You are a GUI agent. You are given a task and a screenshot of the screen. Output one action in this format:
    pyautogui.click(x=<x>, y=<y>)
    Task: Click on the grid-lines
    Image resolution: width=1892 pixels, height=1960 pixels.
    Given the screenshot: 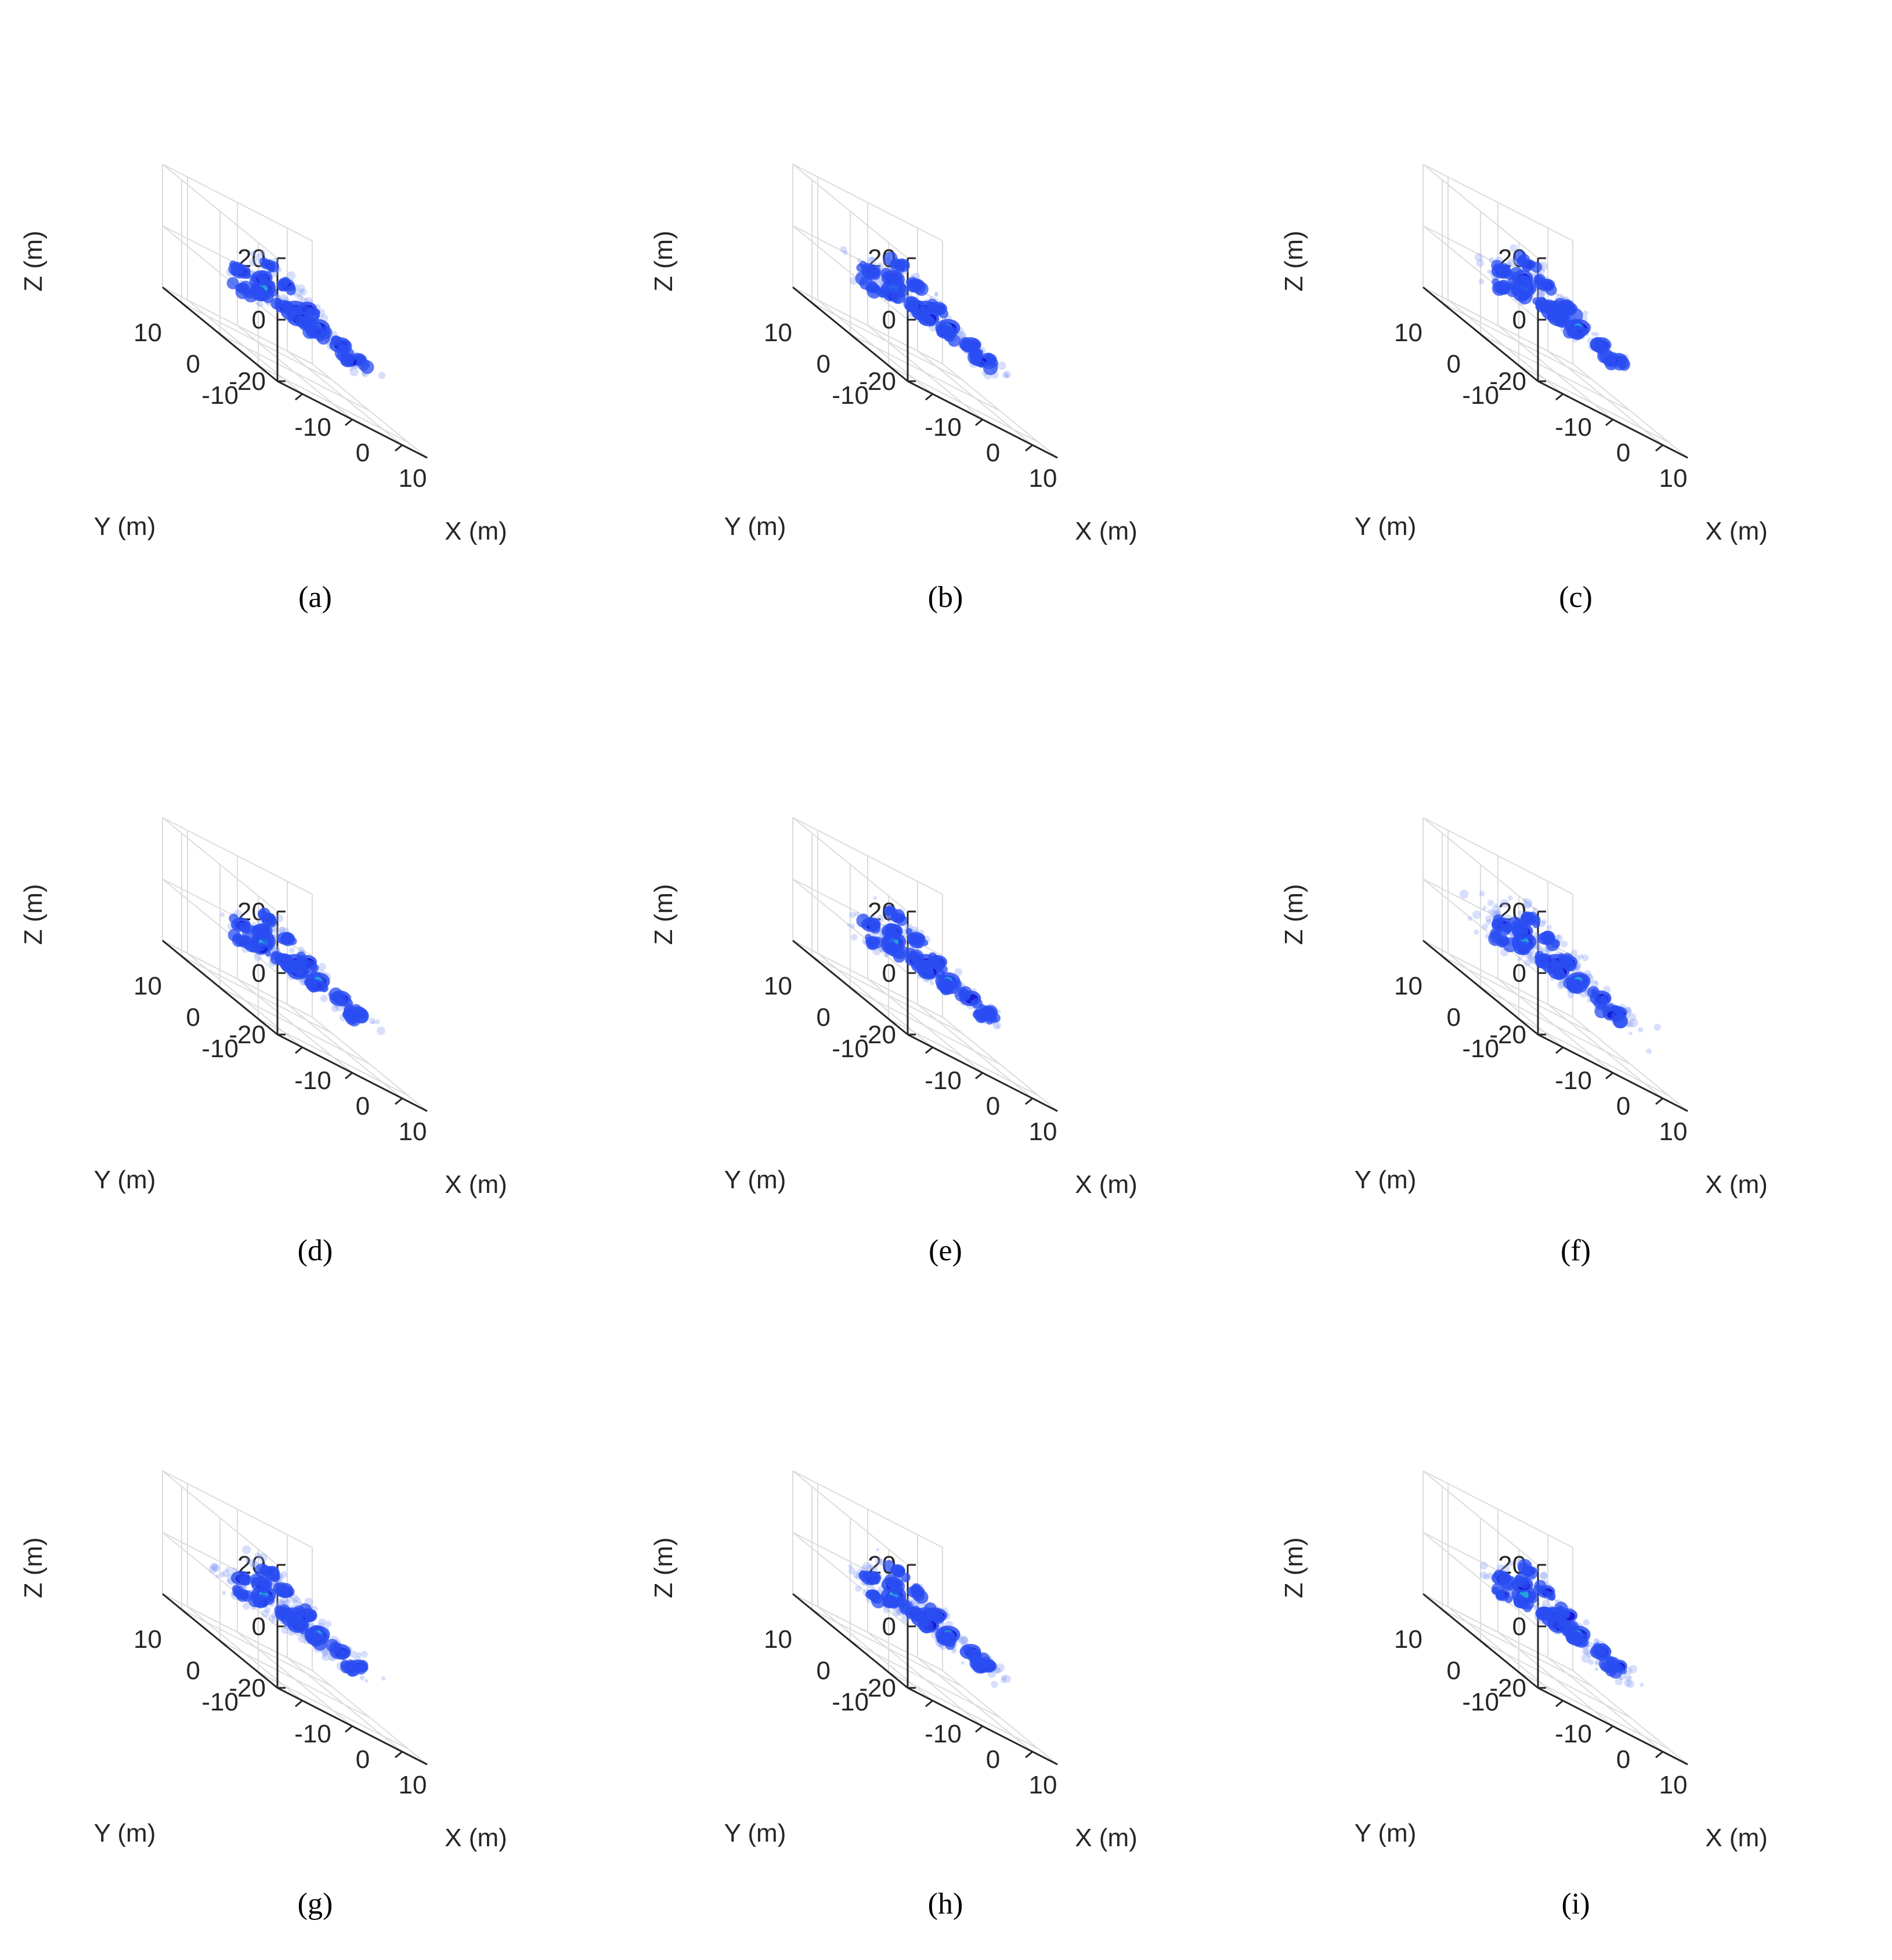 What is the action you would take?
    pyautogui.click(x=1555, y=1617)
    